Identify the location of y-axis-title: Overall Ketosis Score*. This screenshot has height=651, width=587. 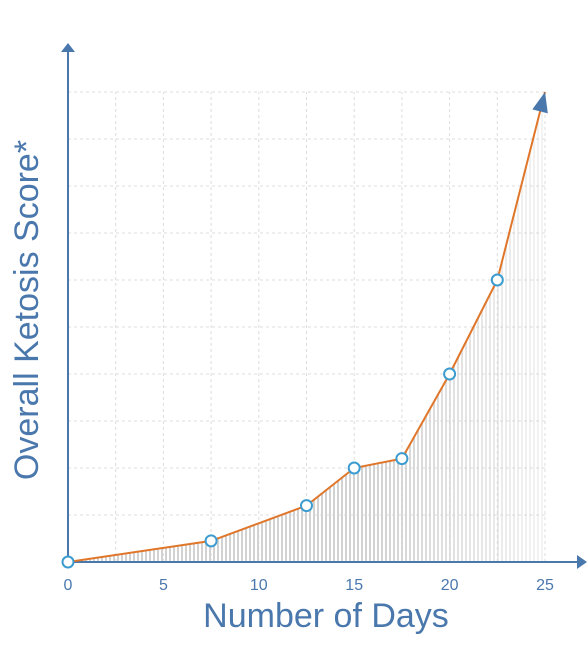
(27, 310).